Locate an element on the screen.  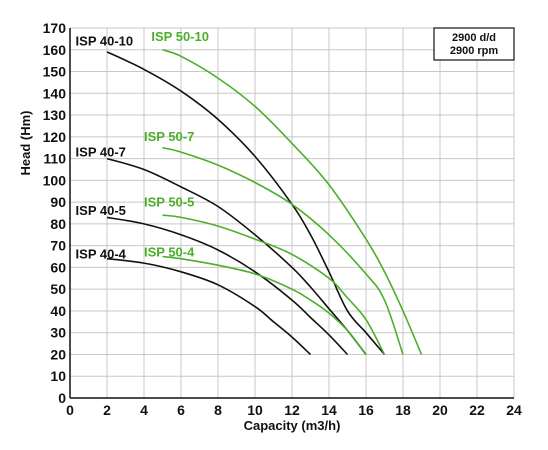
x-tick-label: 24 is located at coordinates (514, 410).